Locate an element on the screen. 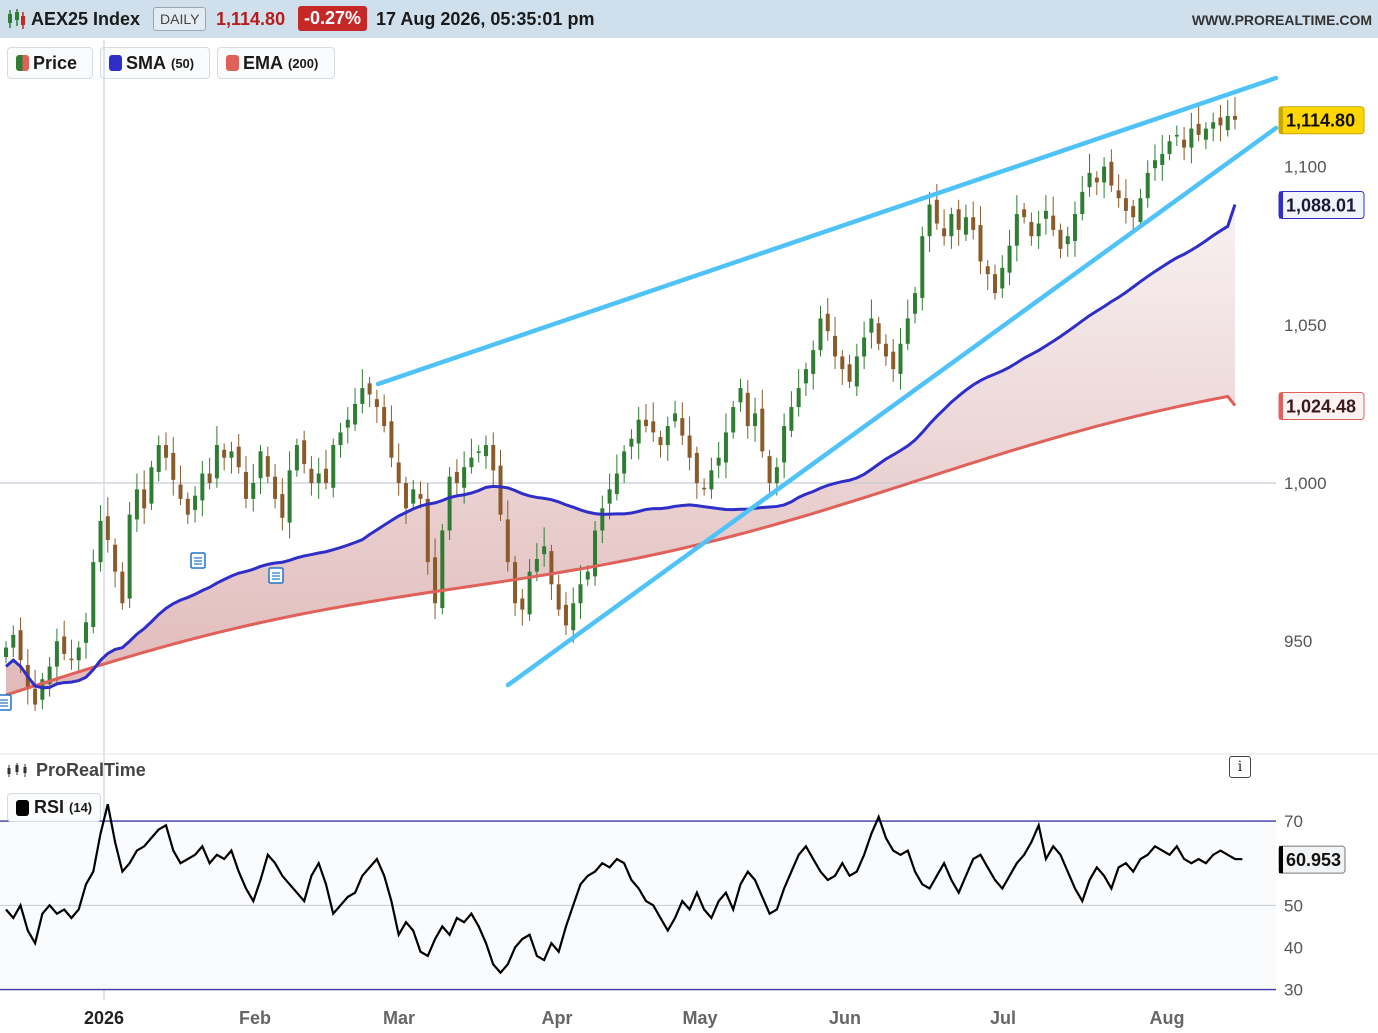  y-tick-label: 1,000 is located at coordinates (1305, 483).